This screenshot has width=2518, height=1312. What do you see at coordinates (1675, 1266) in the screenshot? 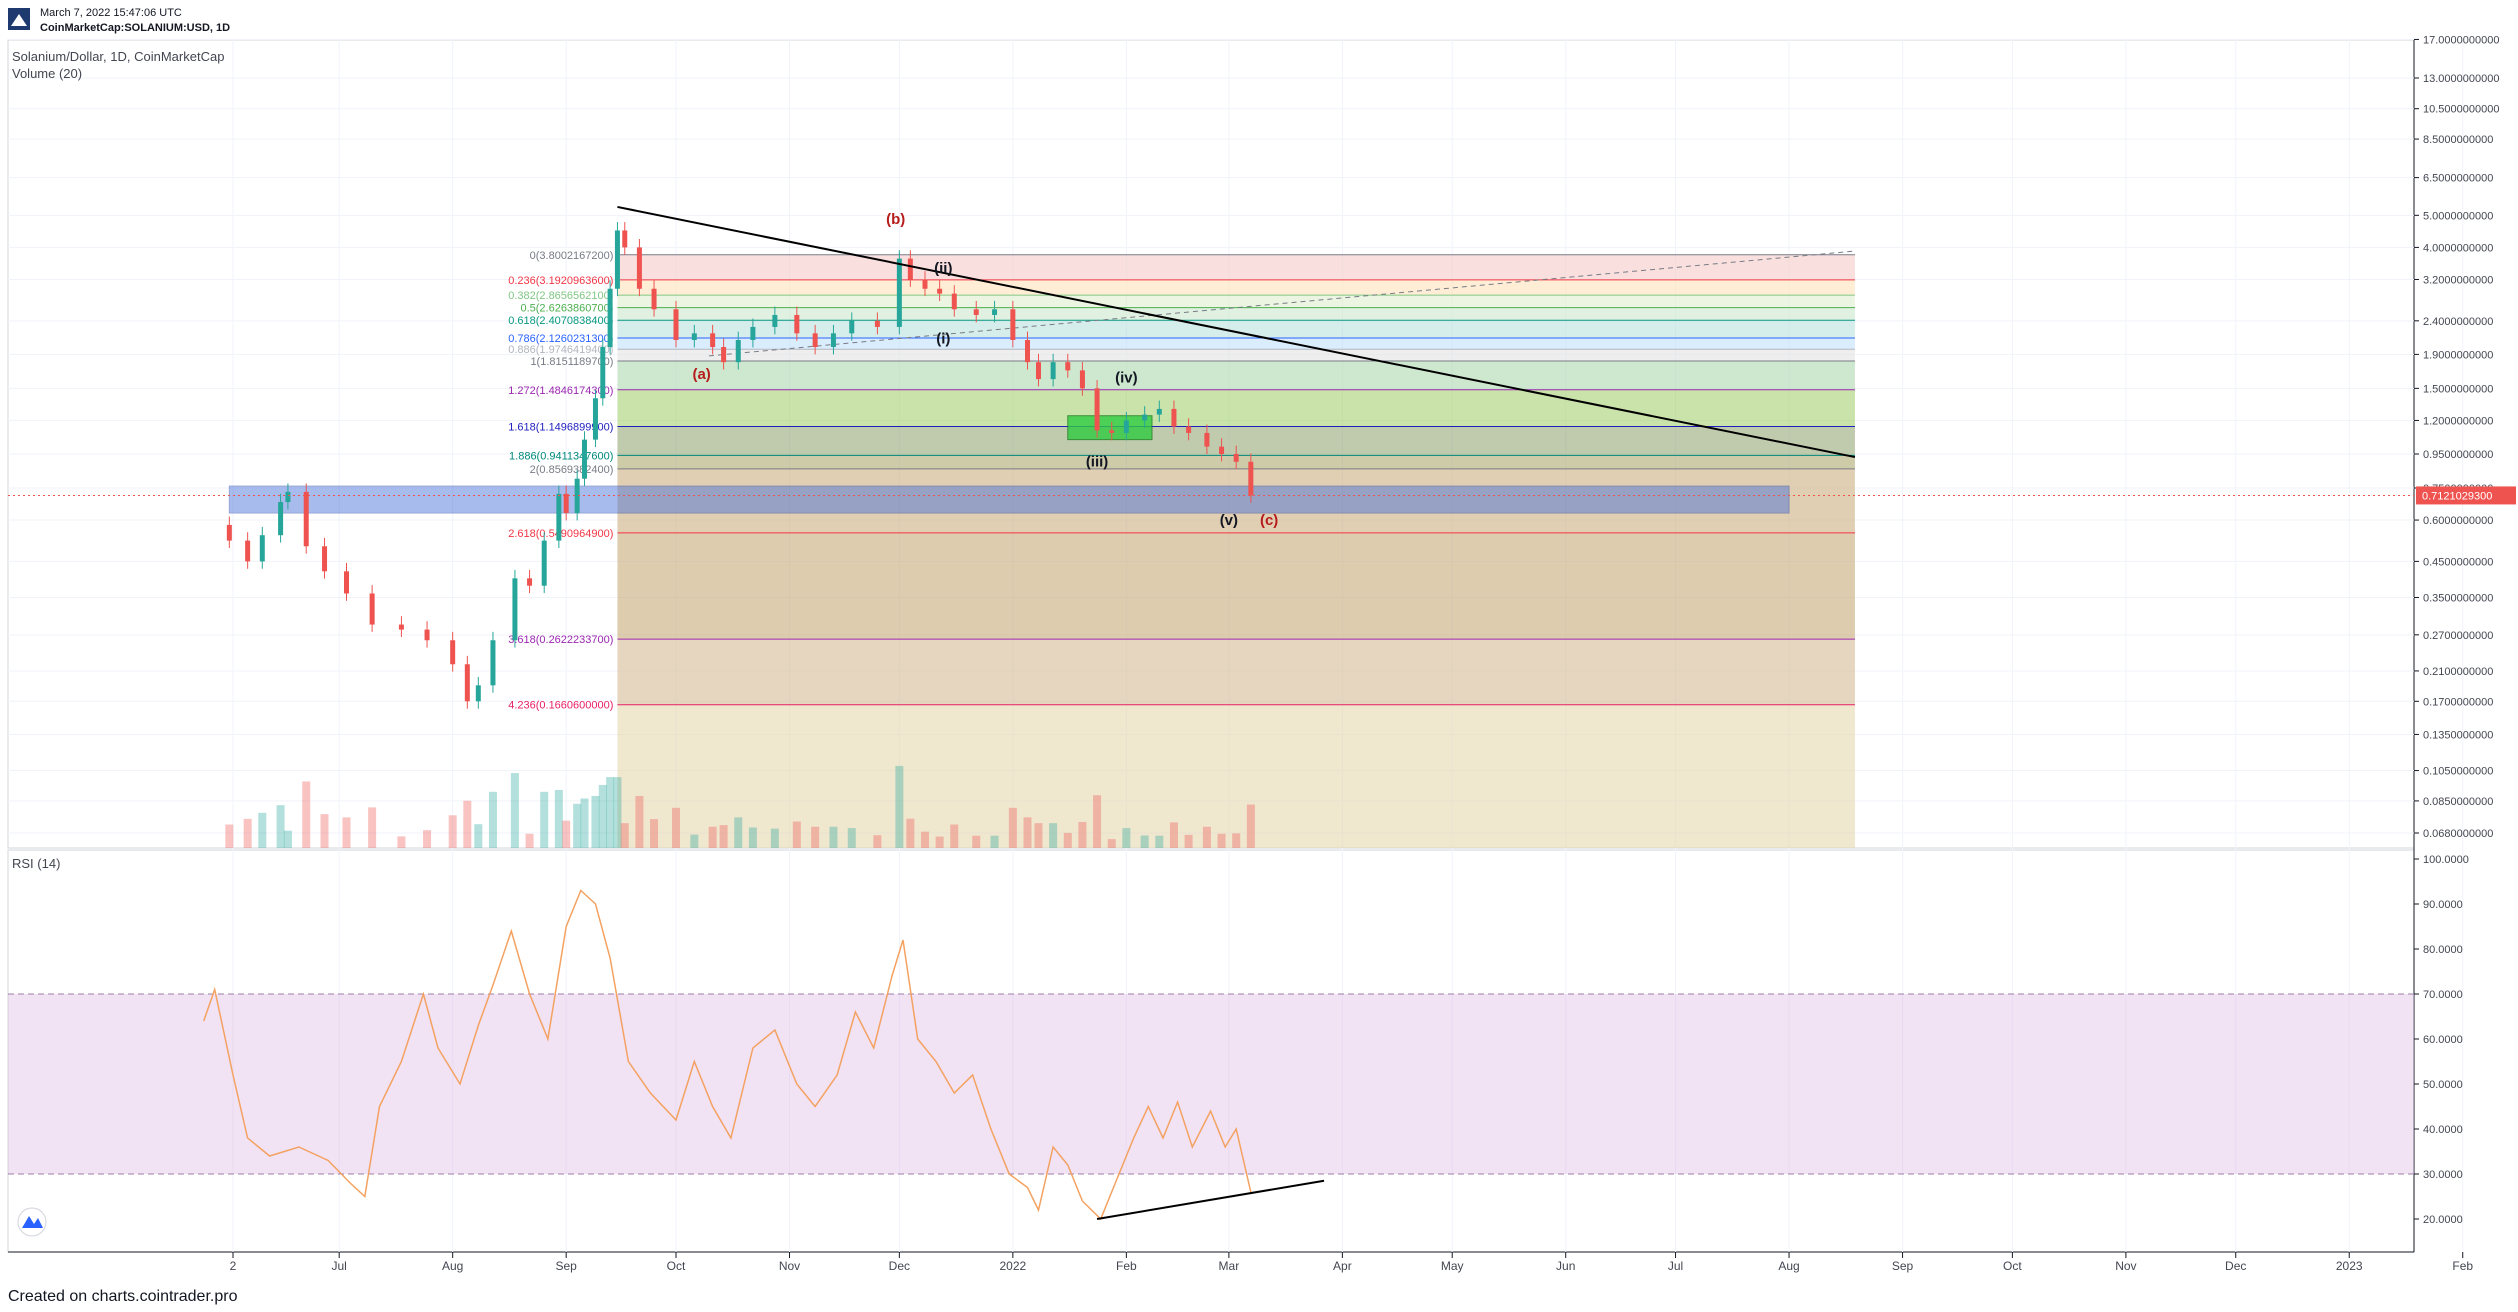
I see `time-tick-label: Jul` at bounding box center [1675, 1266].